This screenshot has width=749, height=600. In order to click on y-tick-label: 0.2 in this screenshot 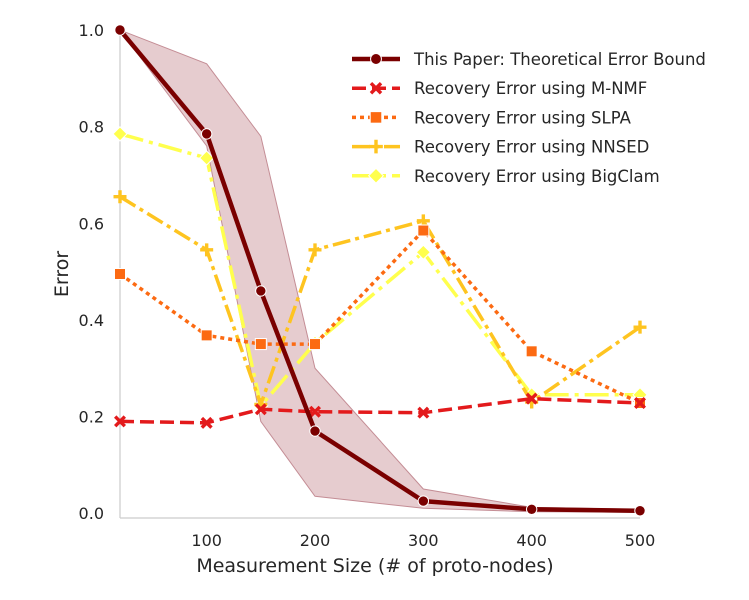, I will do `click(91, 417)`.